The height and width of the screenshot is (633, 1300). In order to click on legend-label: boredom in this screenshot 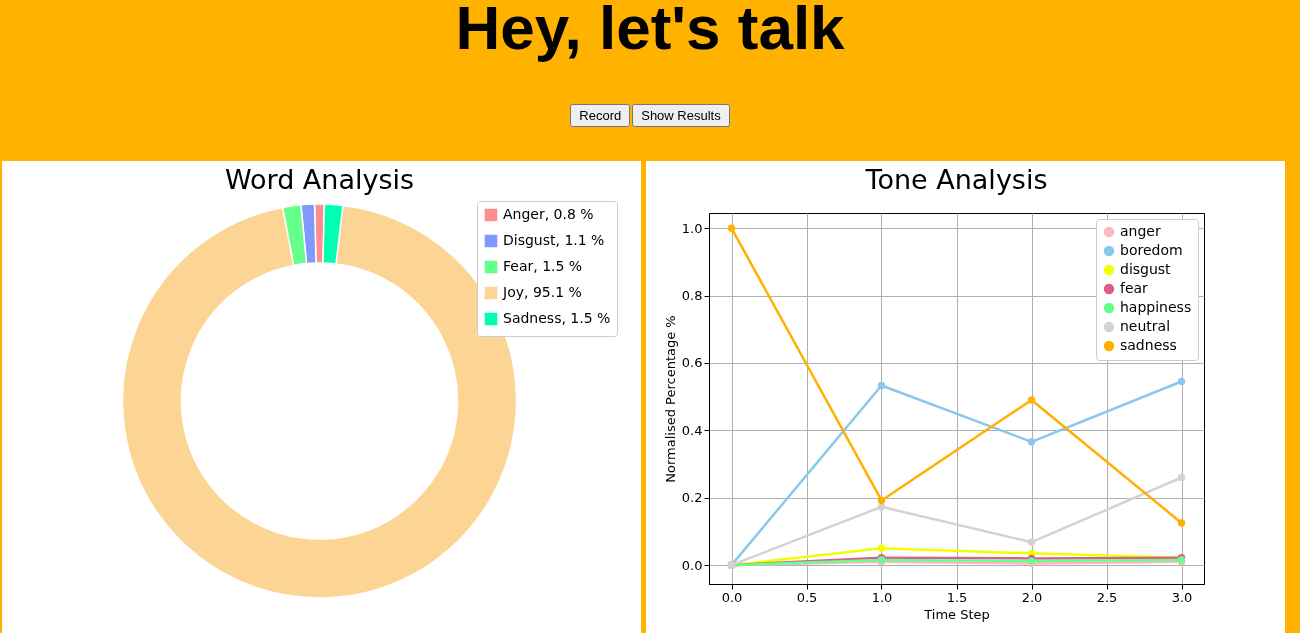, I will do `click(1151, 250)`.